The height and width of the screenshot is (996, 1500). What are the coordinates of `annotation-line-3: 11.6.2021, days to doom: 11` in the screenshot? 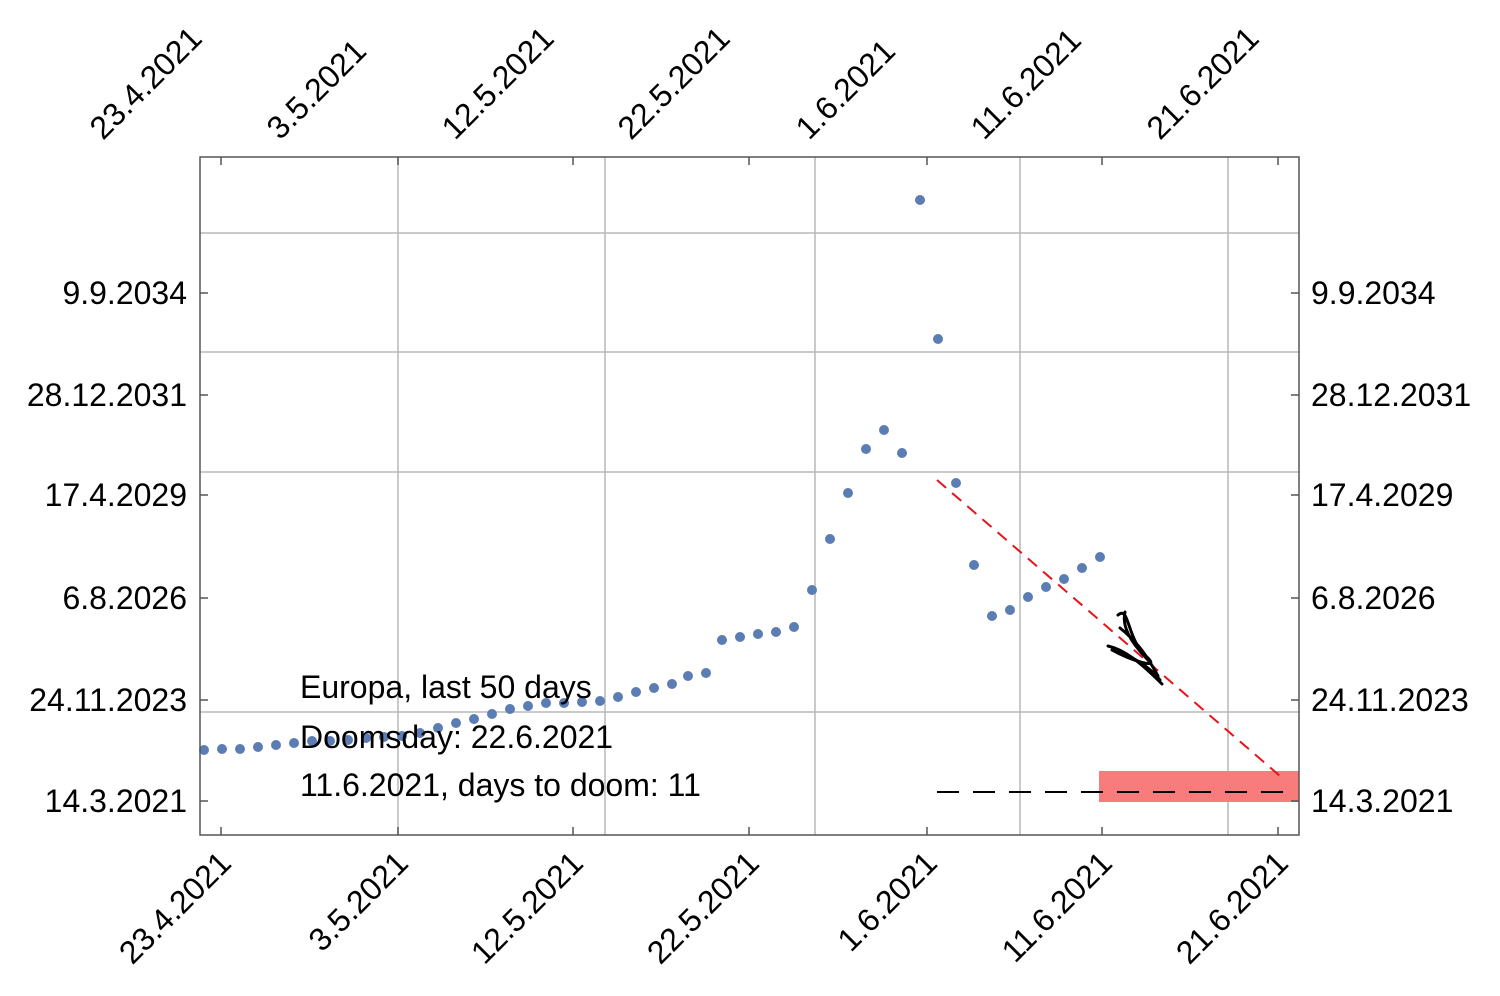 It's located at (500, 785).